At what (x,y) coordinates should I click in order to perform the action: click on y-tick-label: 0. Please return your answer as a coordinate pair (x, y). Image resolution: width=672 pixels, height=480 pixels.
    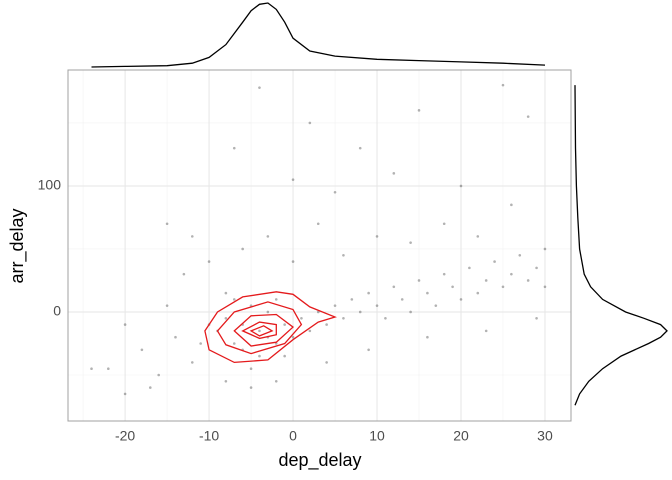
    Looking at the image, I should click on (57, 311).